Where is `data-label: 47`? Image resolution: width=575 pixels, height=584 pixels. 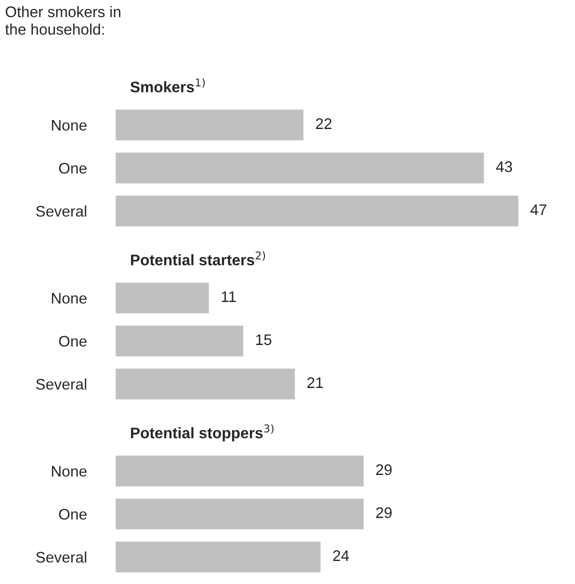
data-label: 47 is located at coordinates (538, 209).